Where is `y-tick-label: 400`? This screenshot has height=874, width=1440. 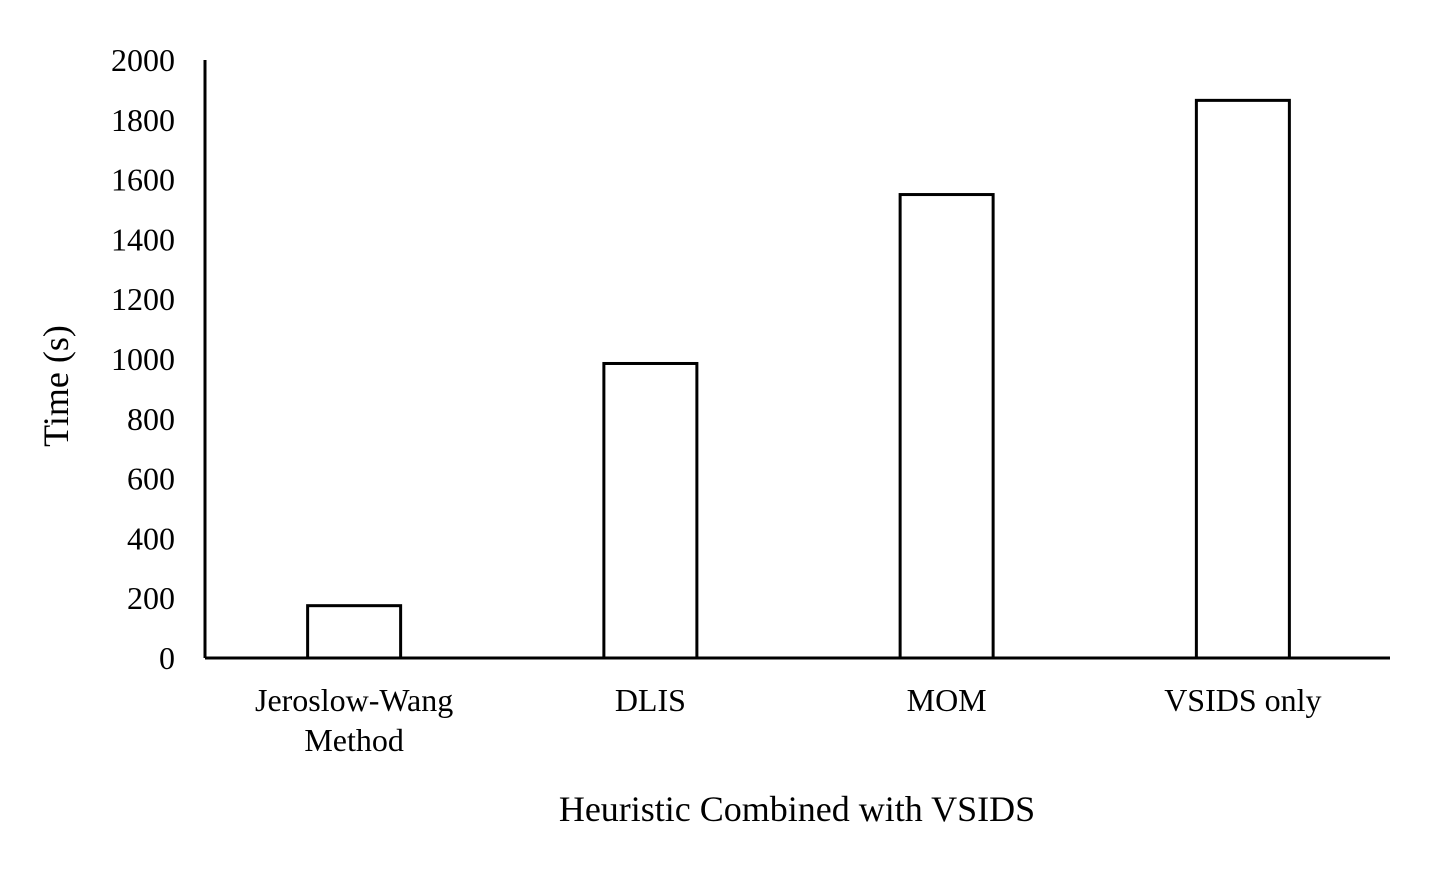
y-tick-label: 400 is located at coordinates (151, 538).